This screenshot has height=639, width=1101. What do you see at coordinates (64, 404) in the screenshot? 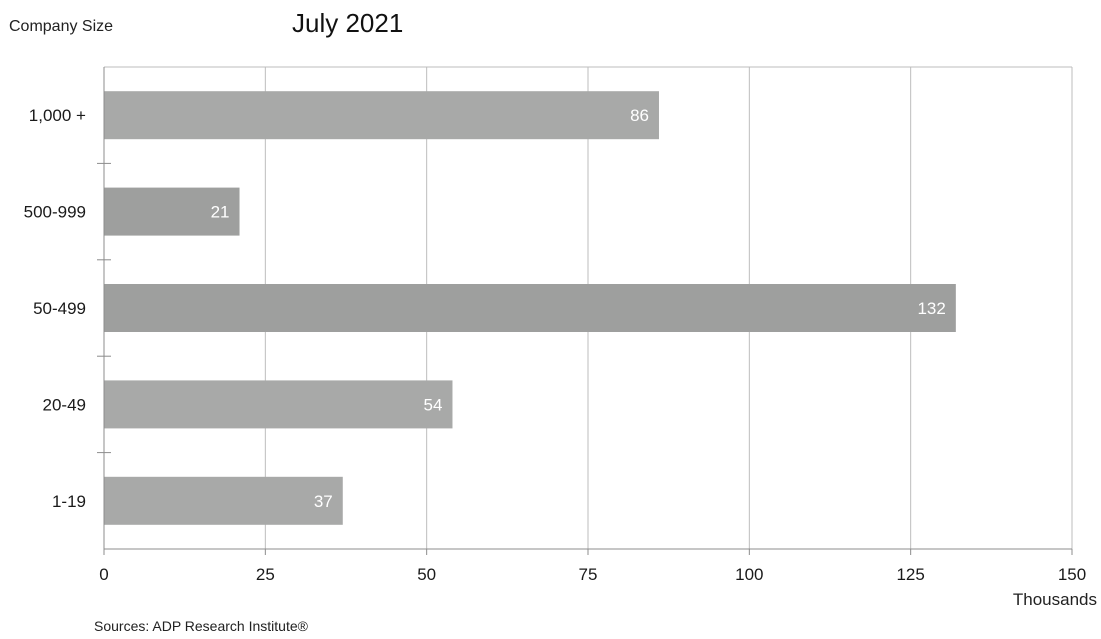
I see `y-tick-label: 20-49` at bounding box center [64, 404].